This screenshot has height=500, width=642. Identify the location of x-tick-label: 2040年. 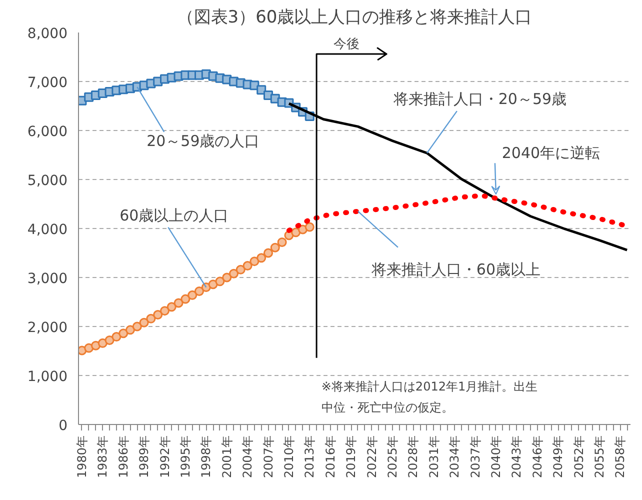
(495, 456).